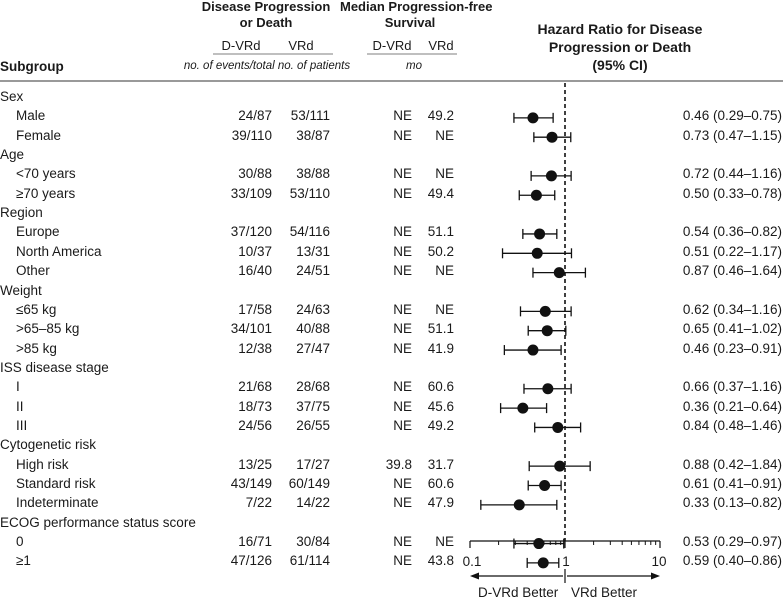 The height and width of the screenshot is (601, 783). Describe the element at coordinates (732, 406) in the screenshot. I see `cell-hazard-ratio: 0.36 (0.21–0.64)` at that location.